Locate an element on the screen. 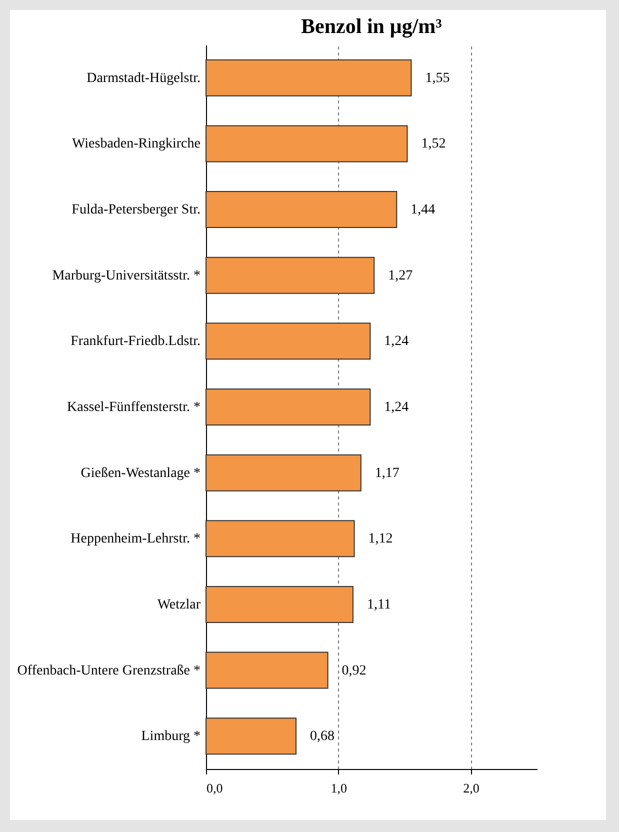 This screenshot has width=619, height=832. y-tick-label: Kassel-Fünffensterstr. * is located at coordinates (133, 407).